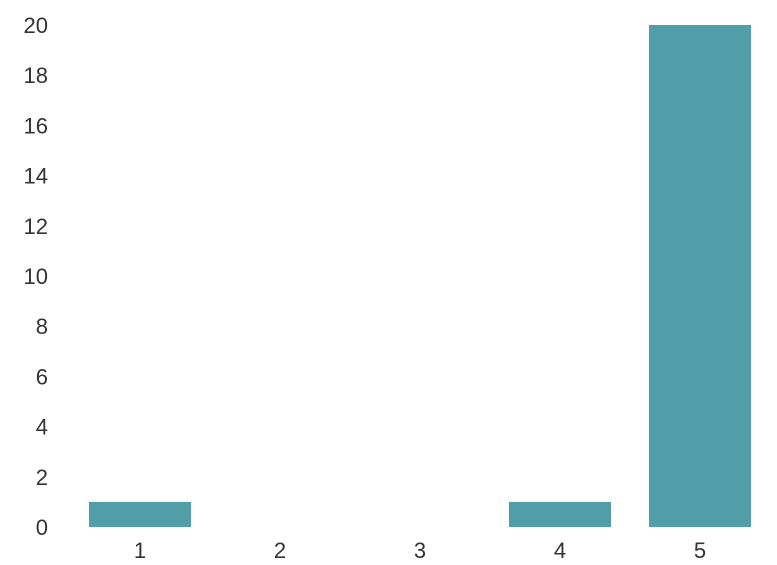  I want to click on x-axis: 1 2 3 4 5, so click(420, 550).